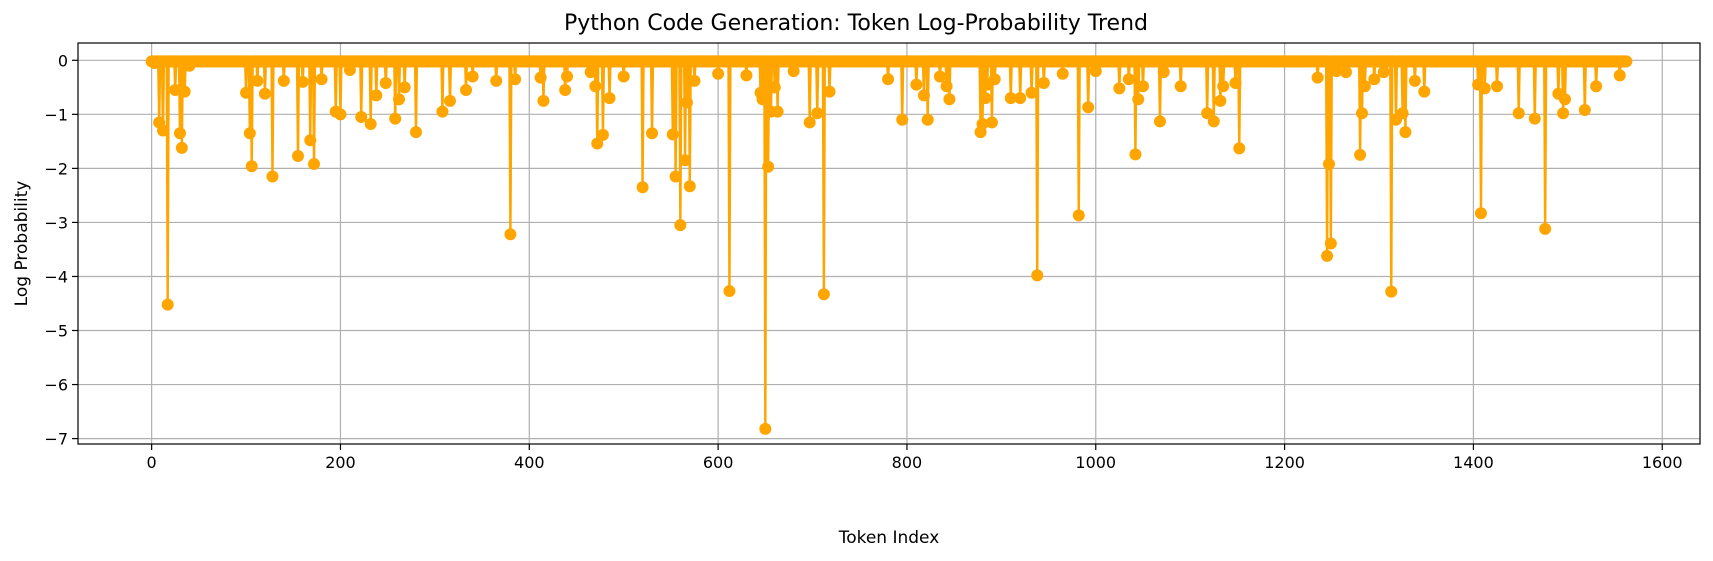  I want to click on x-tick-label: 1200, so click(1284, 462).